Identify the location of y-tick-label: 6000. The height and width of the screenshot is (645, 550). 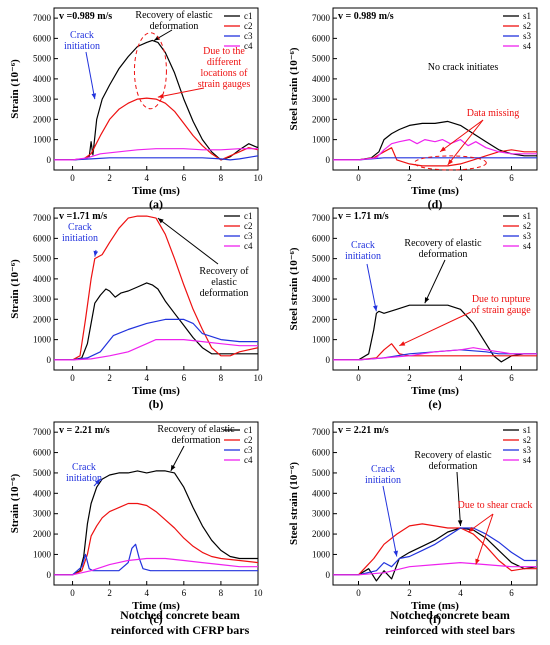
(321, 453).